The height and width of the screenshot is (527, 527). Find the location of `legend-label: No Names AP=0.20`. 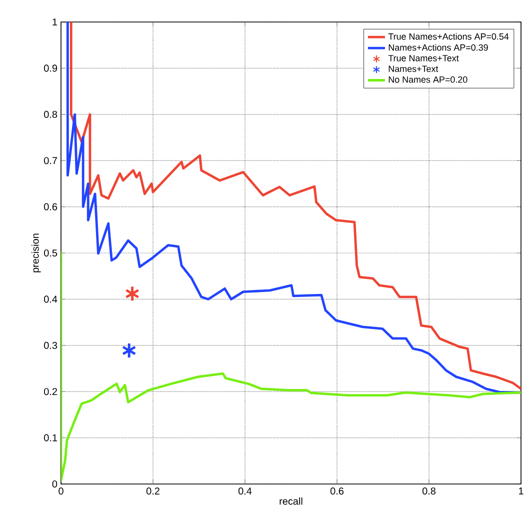

legend-label: No Names AP=0.20 is located at coordinates (428, 79).